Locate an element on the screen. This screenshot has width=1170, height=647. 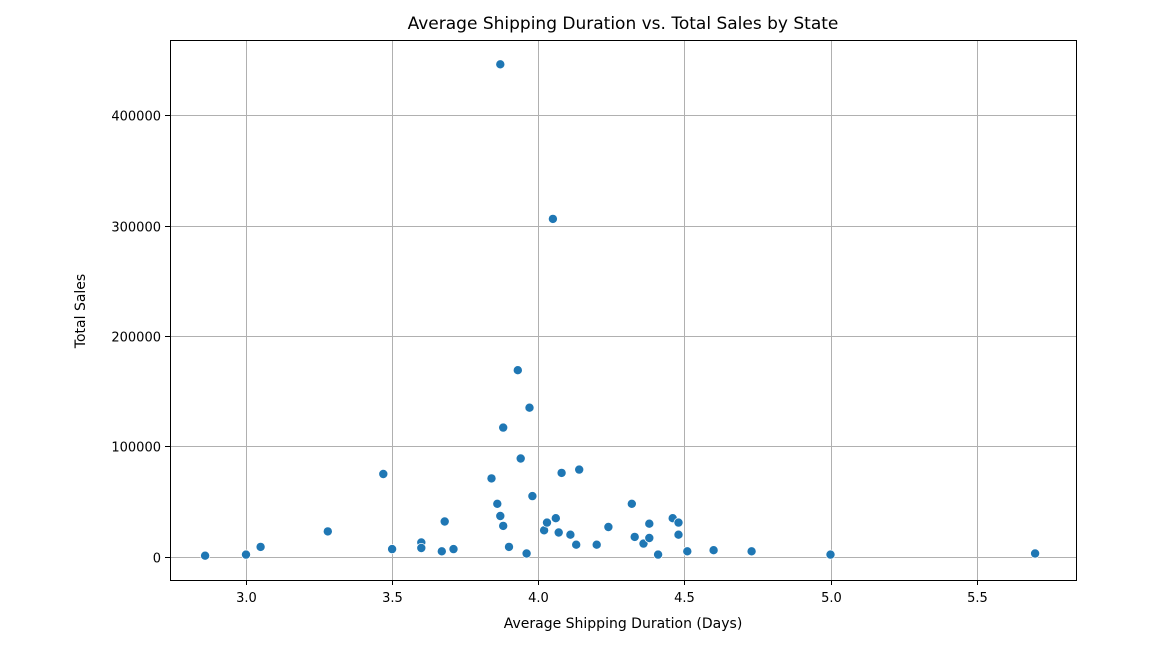
y-tick-label: 0 is located at coordinates (157, 559).